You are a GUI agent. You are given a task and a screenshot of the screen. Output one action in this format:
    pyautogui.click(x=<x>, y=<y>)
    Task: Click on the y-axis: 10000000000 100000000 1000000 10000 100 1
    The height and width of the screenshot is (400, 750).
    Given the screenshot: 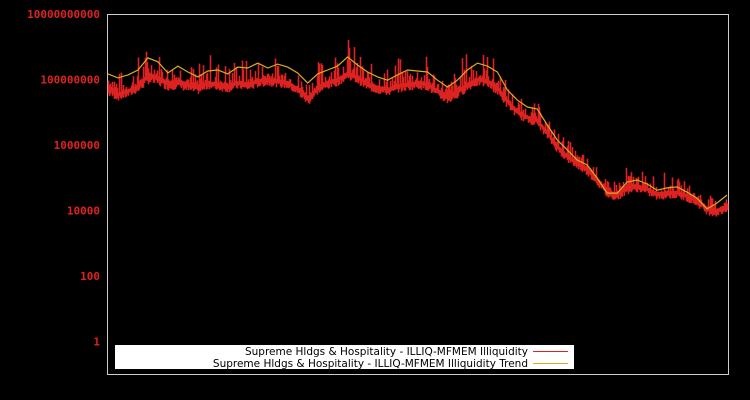 What is the action you would take?
    pyautogui.click(x=63, y=178)
    